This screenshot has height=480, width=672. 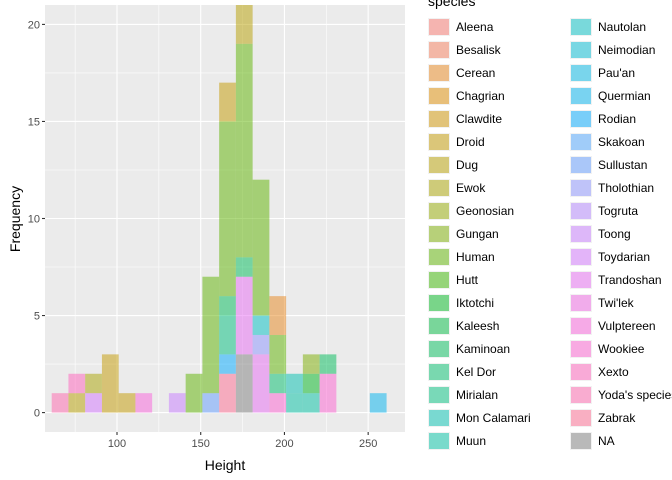 I want to click on legend-label: Skakoan, so click(x=621, y=142).